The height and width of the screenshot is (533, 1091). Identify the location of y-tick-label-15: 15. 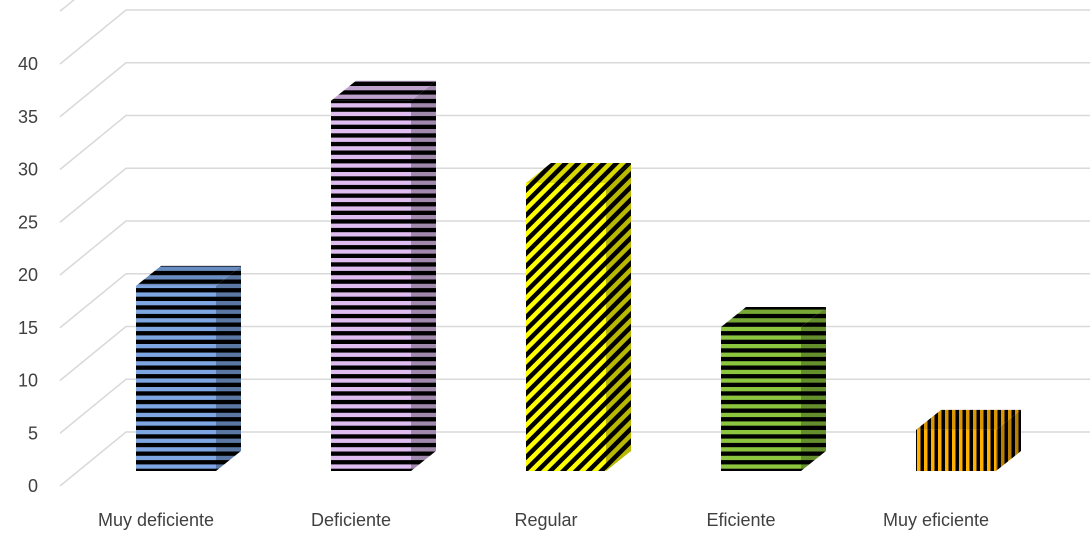
(28, 328).